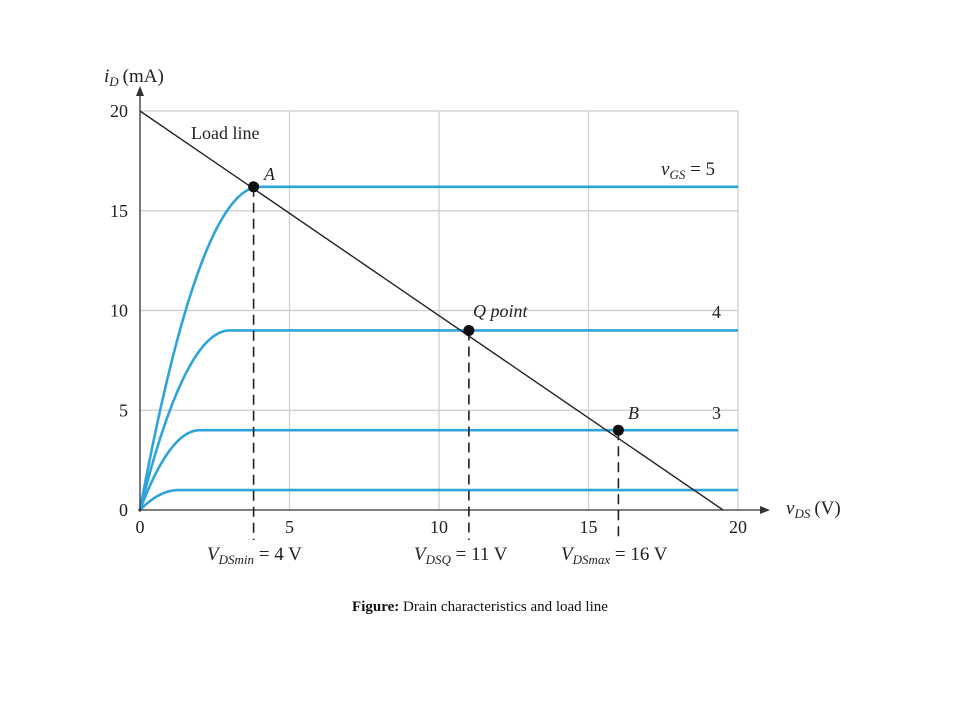 The width and height of the screenshot is (960, 720). What do you see at coordinates (119, 111) in the screenshot?
I see `y-tick-label-20: 20` at bounding box center [119, 111].